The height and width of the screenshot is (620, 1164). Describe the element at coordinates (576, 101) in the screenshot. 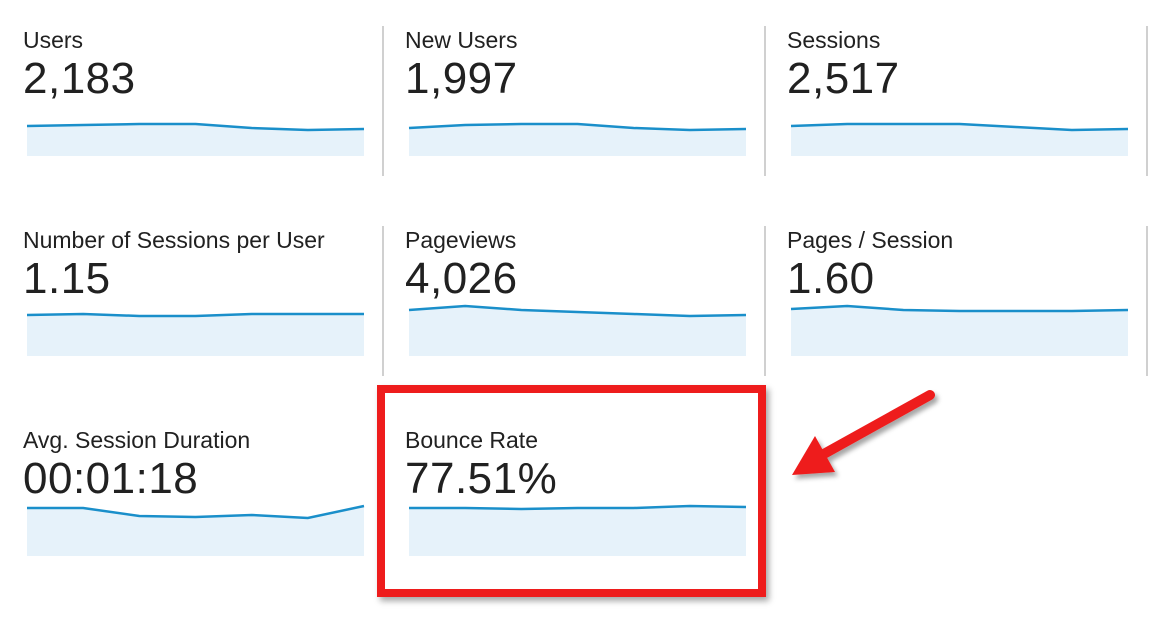

I see `metric-card-new-users: New Users 1,997` at that location.